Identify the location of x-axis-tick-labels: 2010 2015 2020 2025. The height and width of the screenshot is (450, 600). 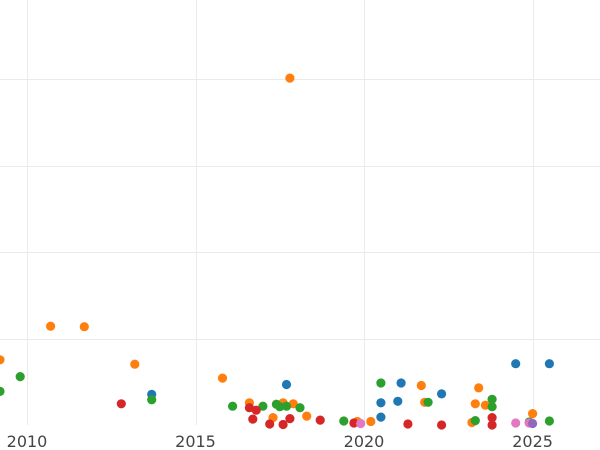
(280, 441).